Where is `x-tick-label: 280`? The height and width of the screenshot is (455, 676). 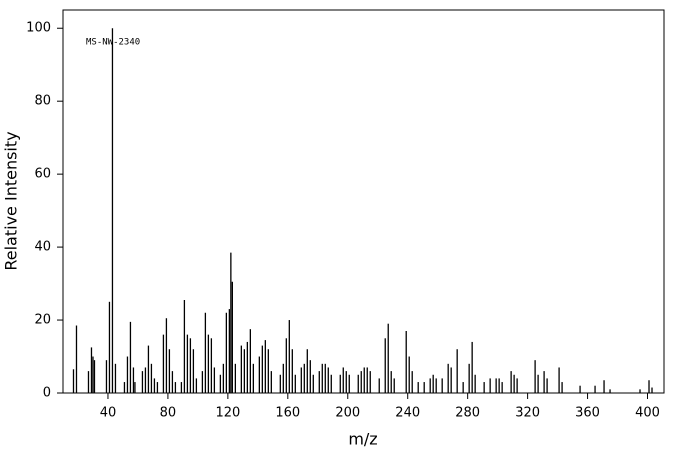 x-tick-label: 280 is located at coordinates (467, 413).